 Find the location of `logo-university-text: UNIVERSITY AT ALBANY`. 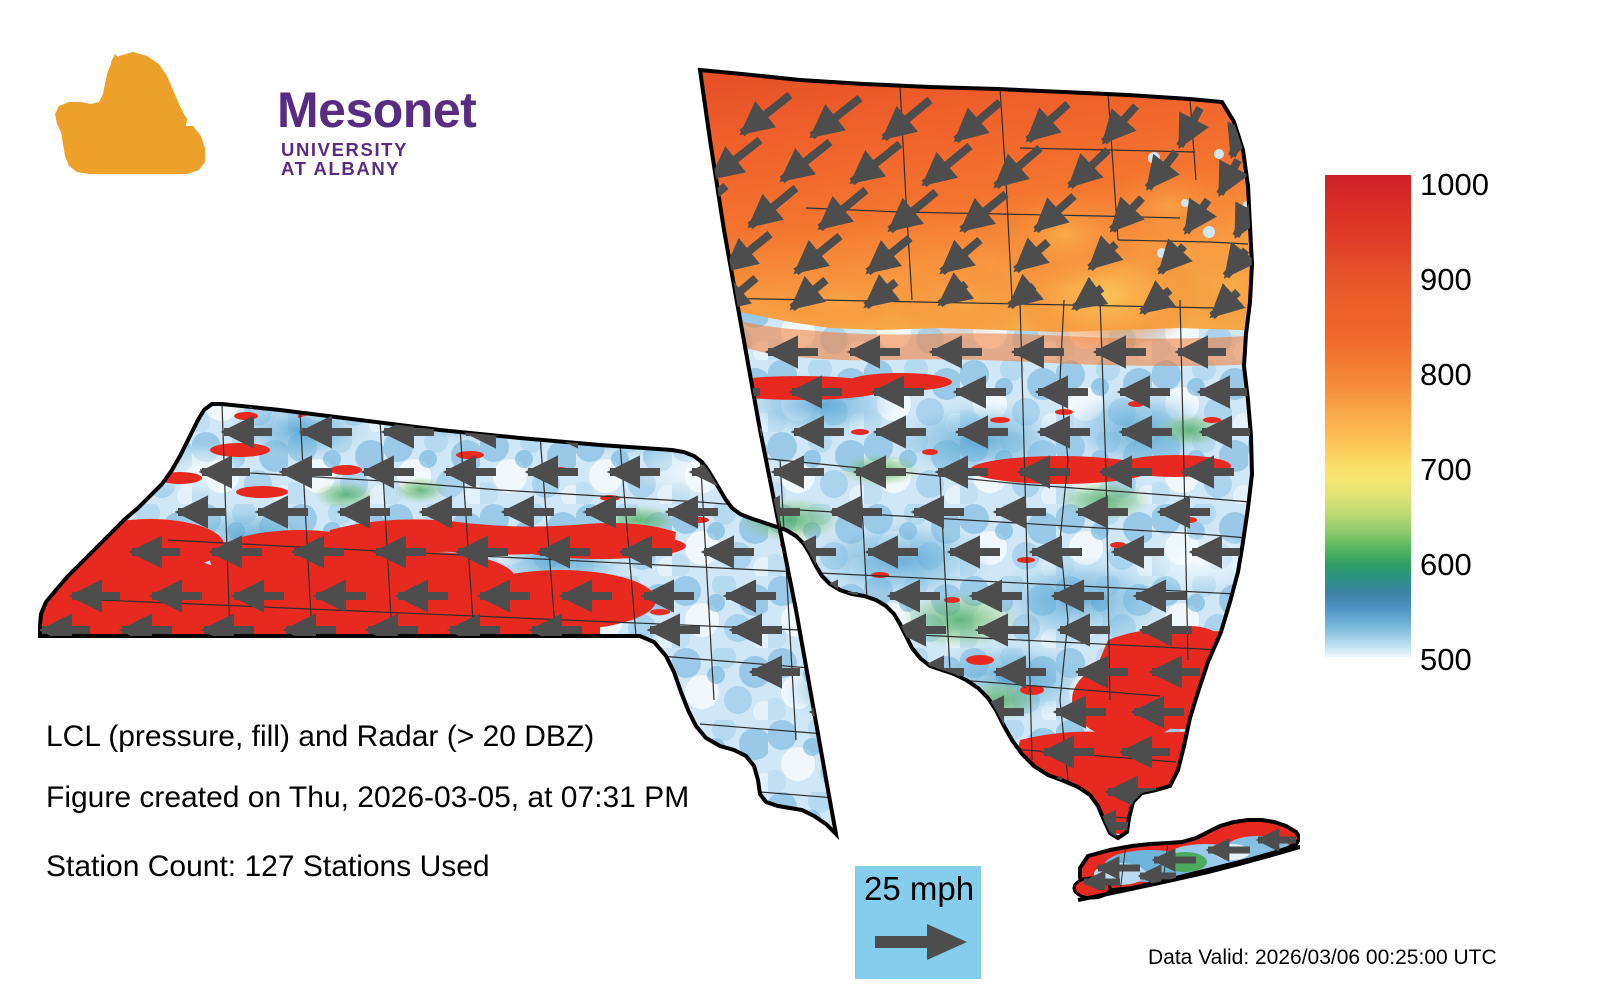

logo-university-text: UNIVERSITY AT ALBANY is located at coordinates (344, 159).